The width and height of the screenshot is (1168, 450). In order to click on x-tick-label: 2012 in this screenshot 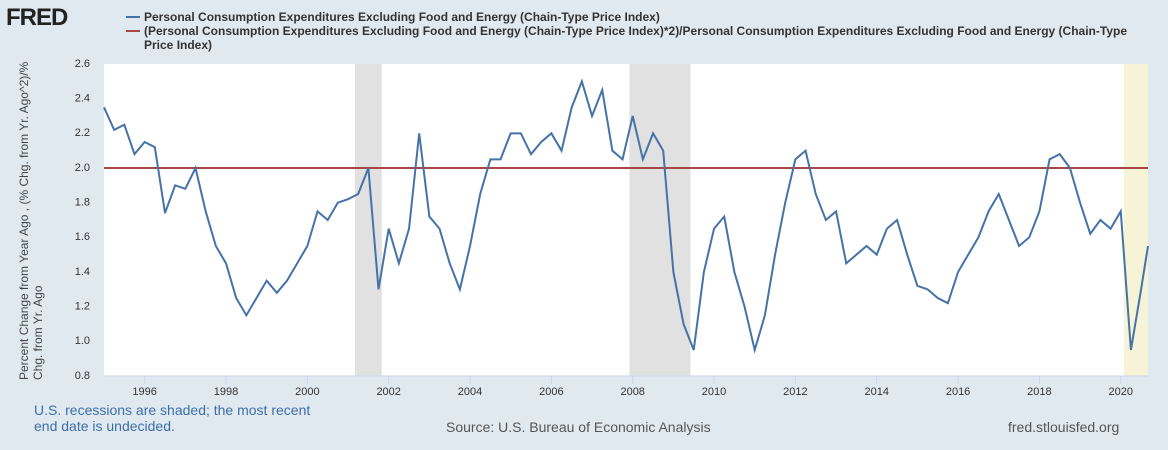, I will do `click(795, 392)`.